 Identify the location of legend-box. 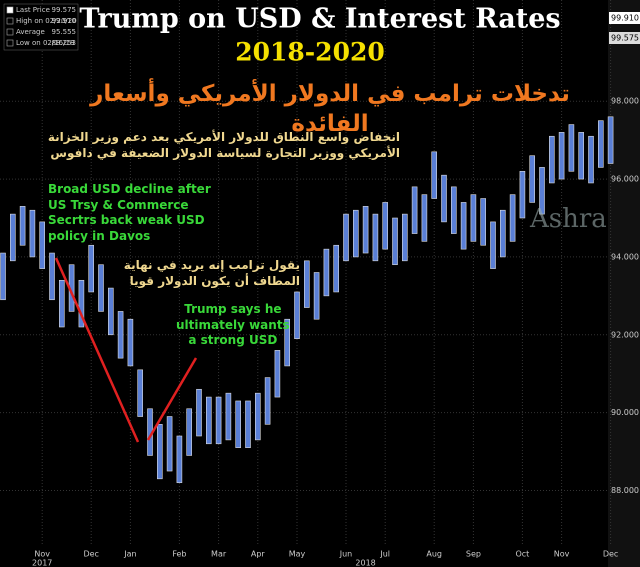
(41, 27).